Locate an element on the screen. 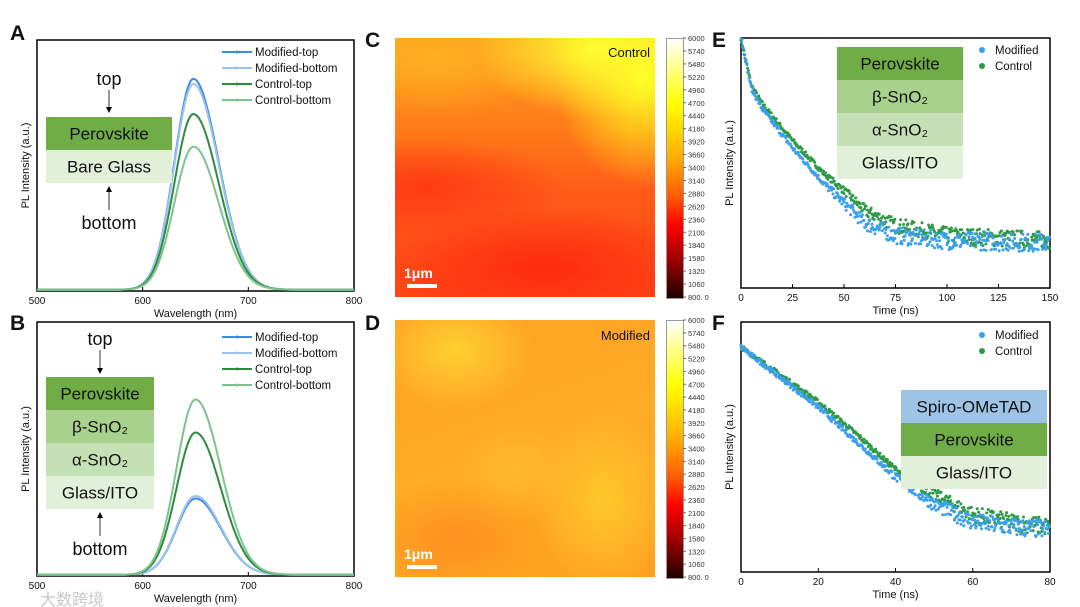 This screenshot has height=607, width=1080. legend-marker is located at coordinates (237, 100).